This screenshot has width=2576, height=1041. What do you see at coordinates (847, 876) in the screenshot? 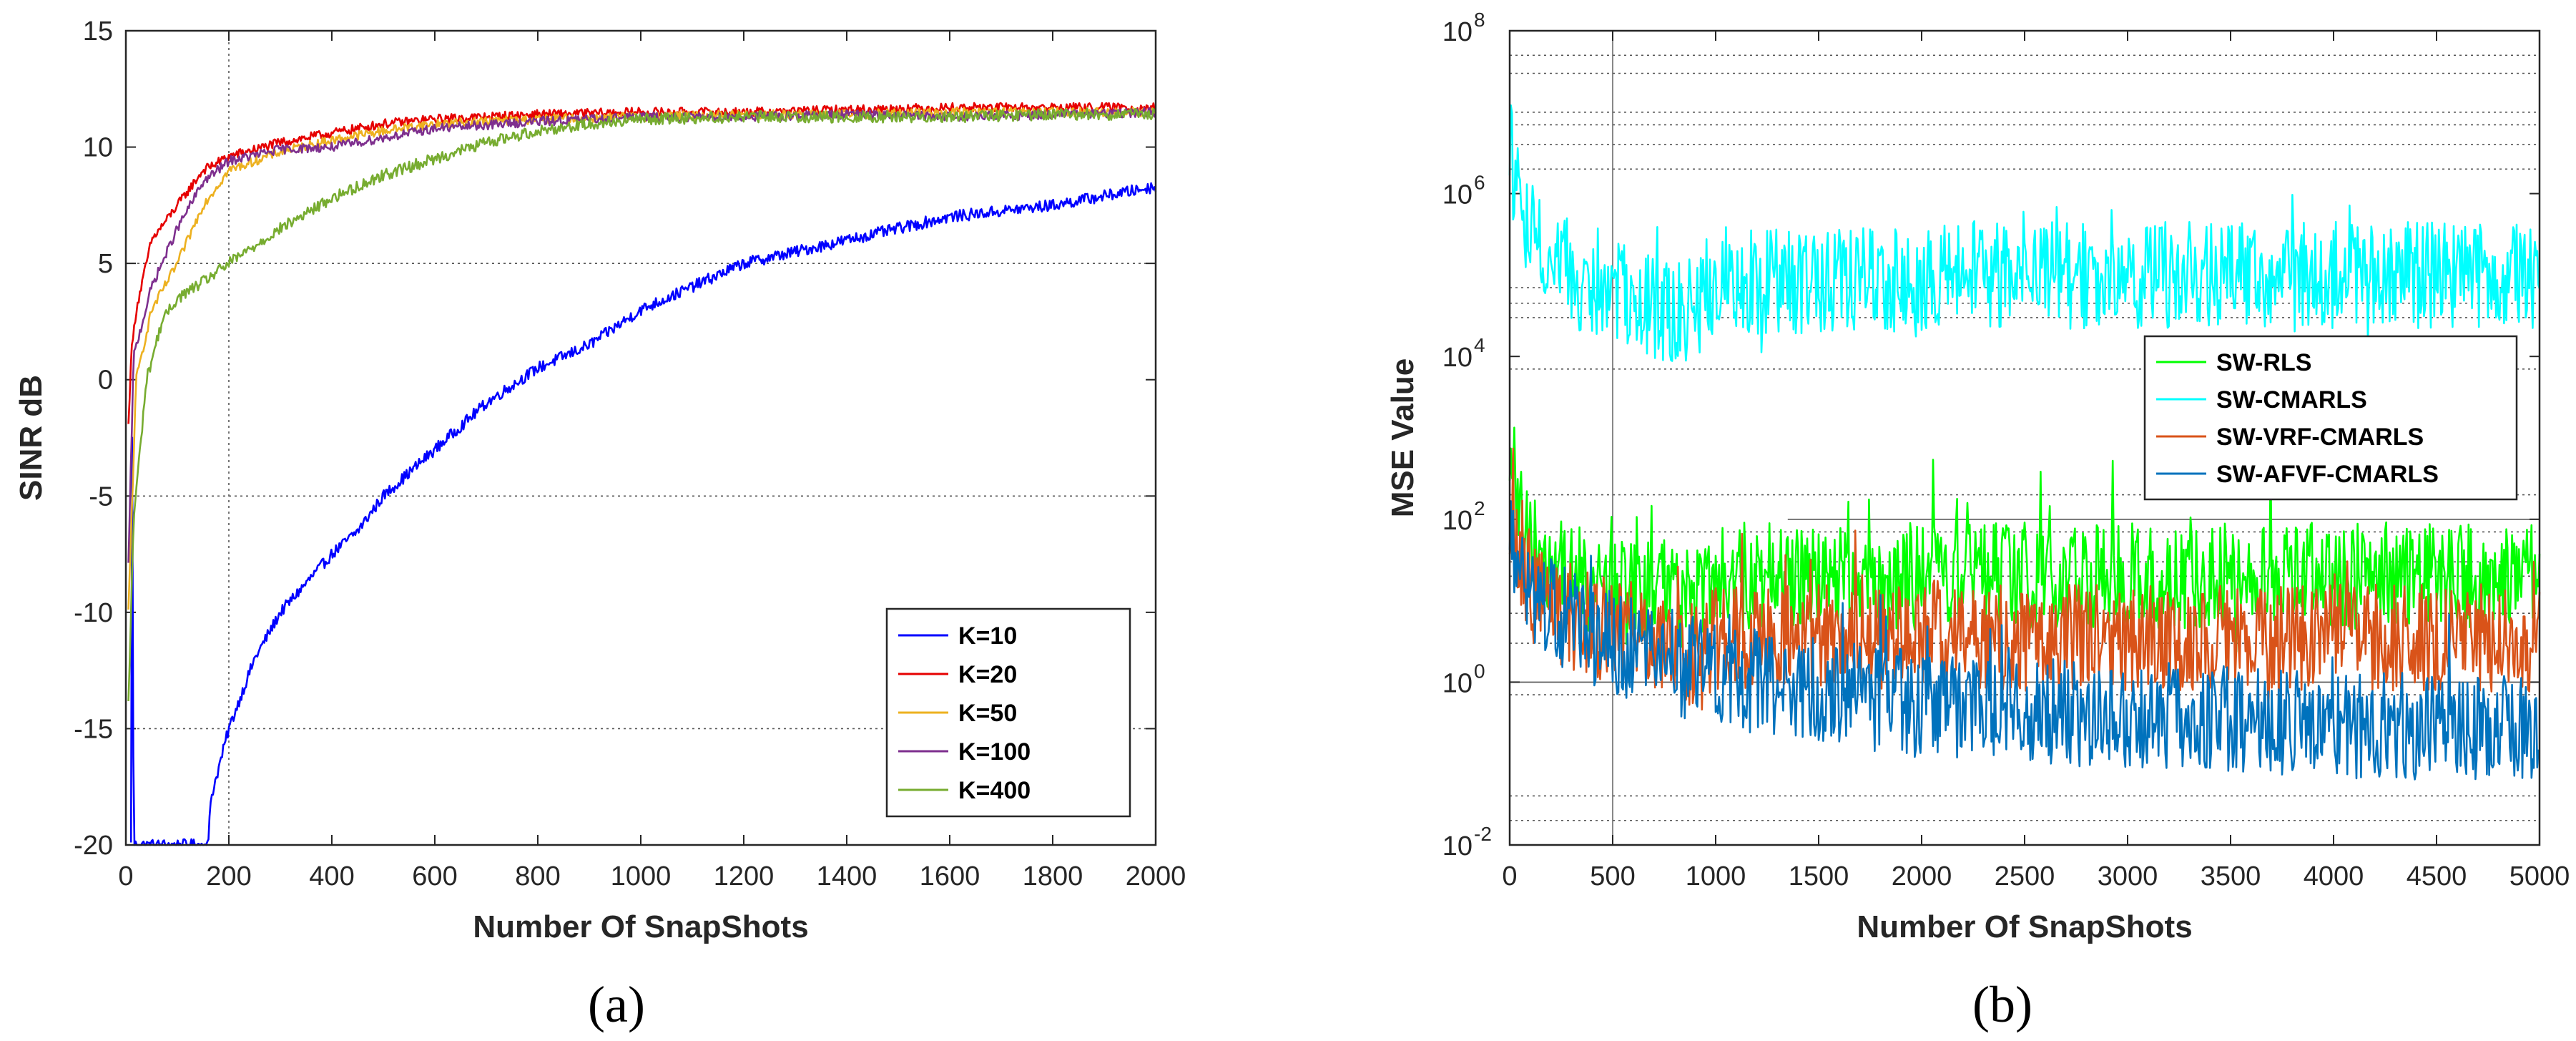
I see `x-tick-label: 1400` at bounding box center [847, 876].